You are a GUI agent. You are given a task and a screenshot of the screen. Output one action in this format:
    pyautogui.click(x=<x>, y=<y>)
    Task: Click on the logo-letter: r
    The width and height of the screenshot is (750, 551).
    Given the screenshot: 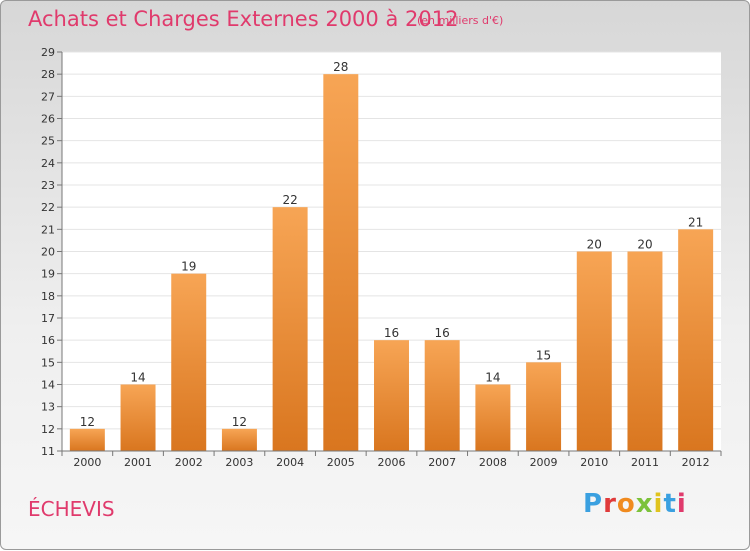 What is the action you would take?
    pyautogui.click(x=610, y=504)
    